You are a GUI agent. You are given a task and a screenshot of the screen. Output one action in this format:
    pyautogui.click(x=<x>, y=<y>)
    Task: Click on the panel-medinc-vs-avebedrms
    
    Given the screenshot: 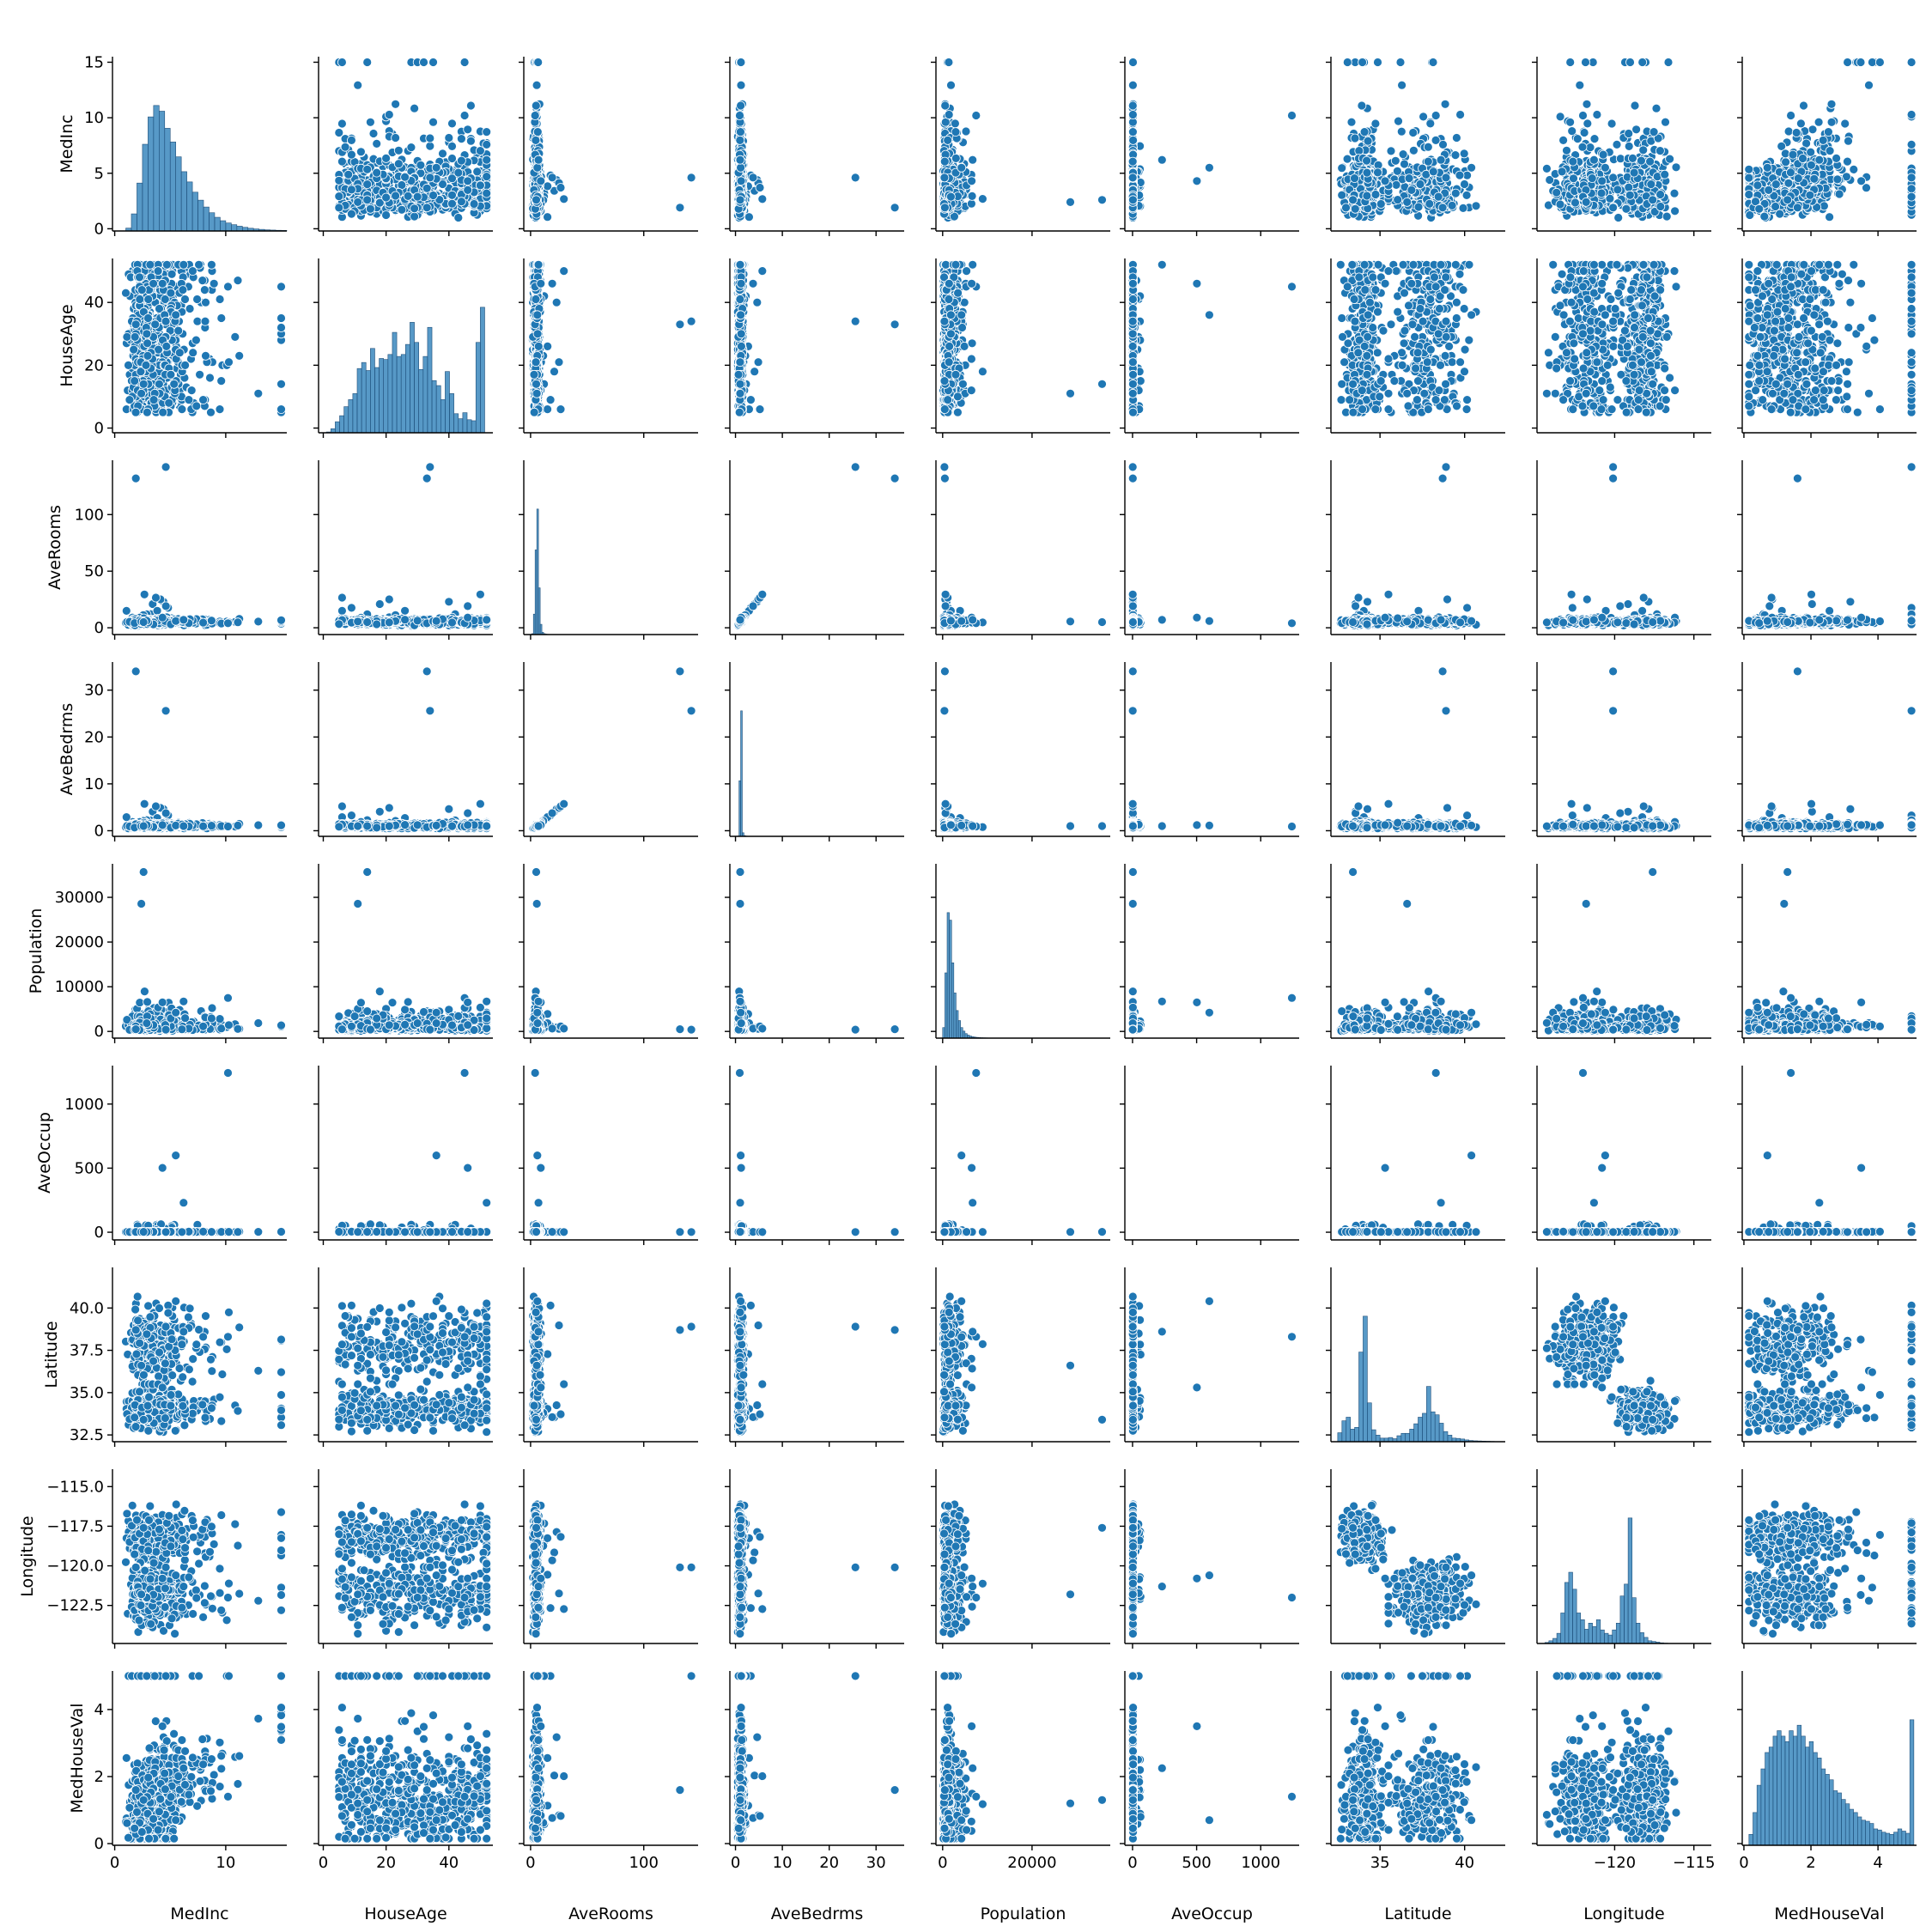 What is the action you would take?
    pyautogui.click(x=814, y=146)
    